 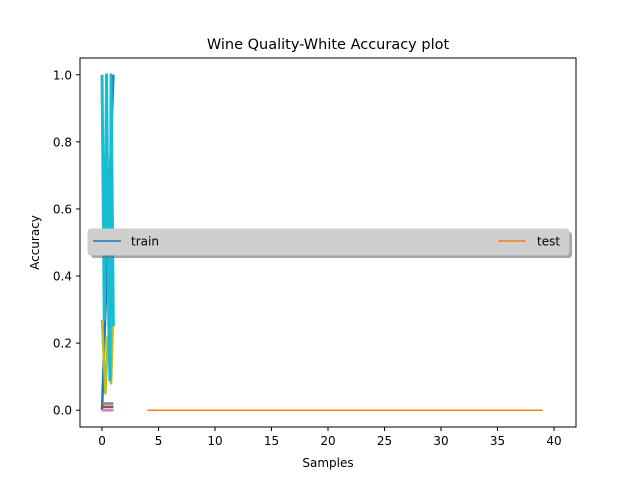 I want to click on x-tick-label: 15, so click(x=271, y=441).